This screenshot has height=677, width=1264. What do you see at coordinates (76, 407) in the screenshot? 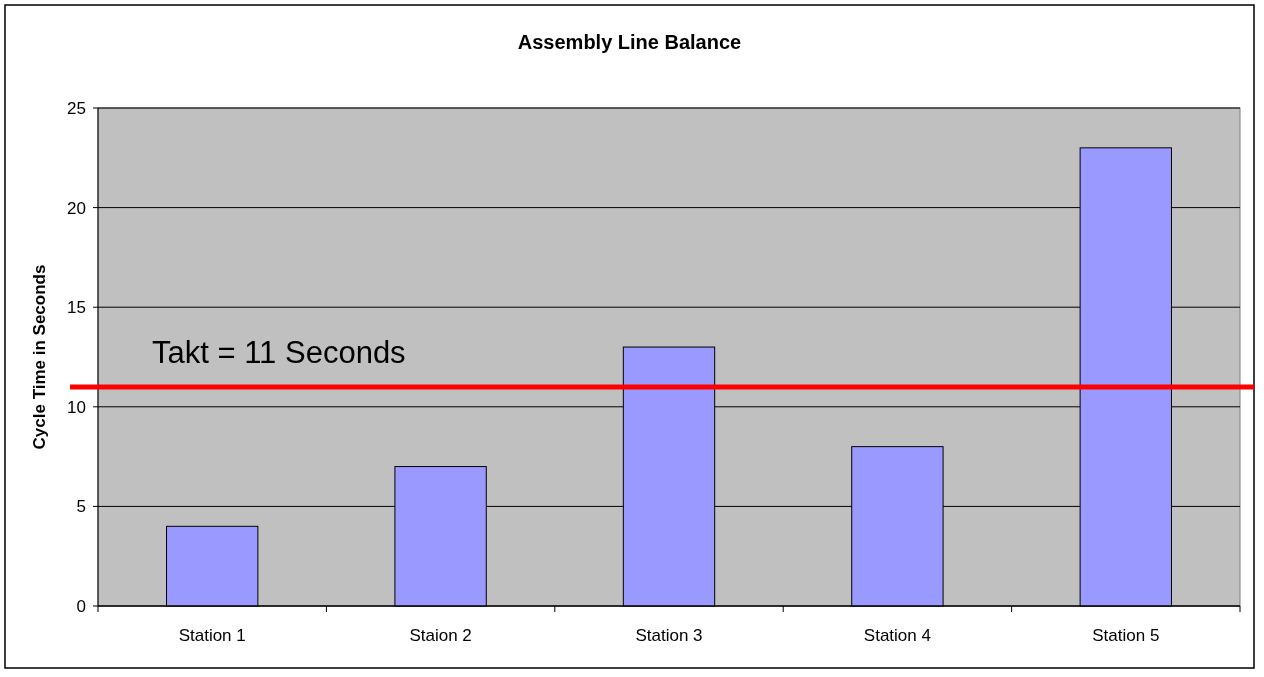
I see `y-tick-label: 10` at bounding box center [76, 407].